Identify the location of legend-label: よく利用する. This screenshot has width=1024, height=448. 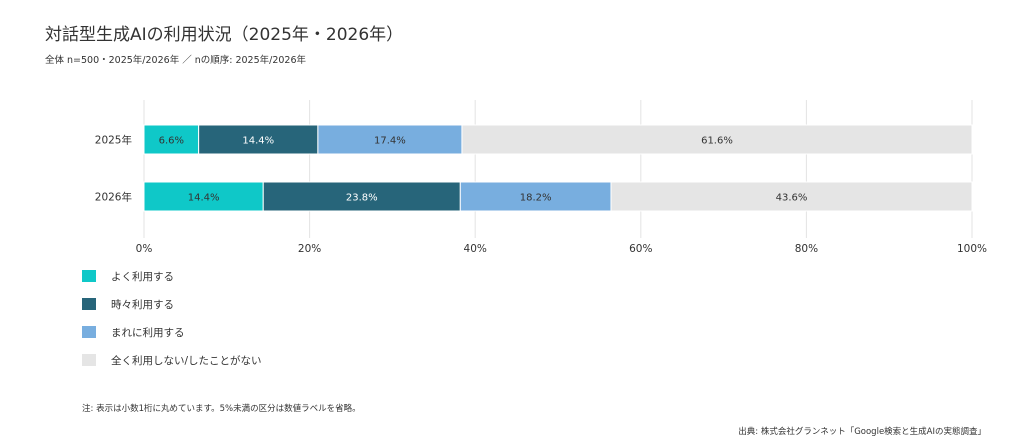
(142, 276).